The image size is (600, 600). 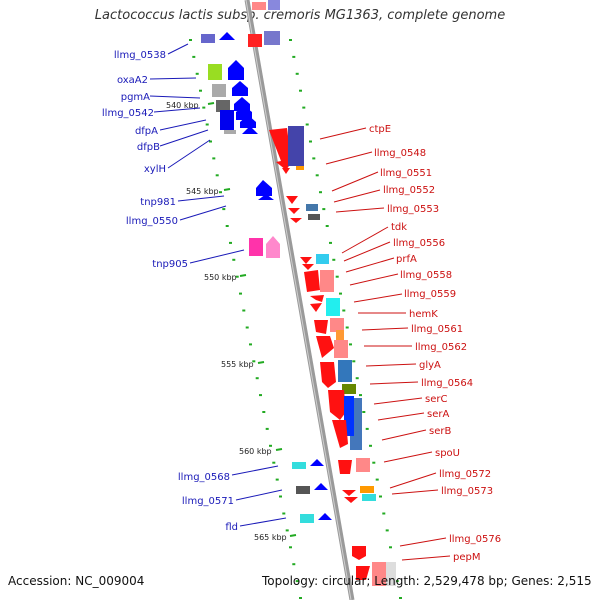 I want to click on gene-llmg_0572-block, so click(x=367, y=489).